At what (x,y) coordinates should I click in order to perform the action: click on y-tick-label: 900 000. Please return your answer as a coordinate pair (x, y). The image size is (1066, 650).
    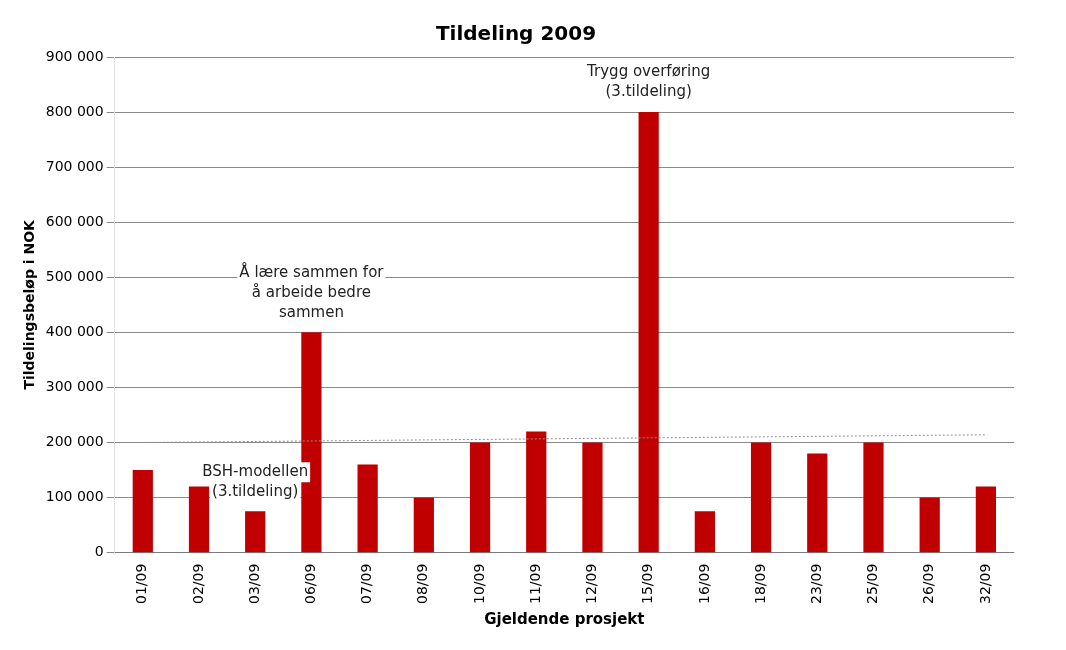
    Looking at the image, I should click on (74, 55).